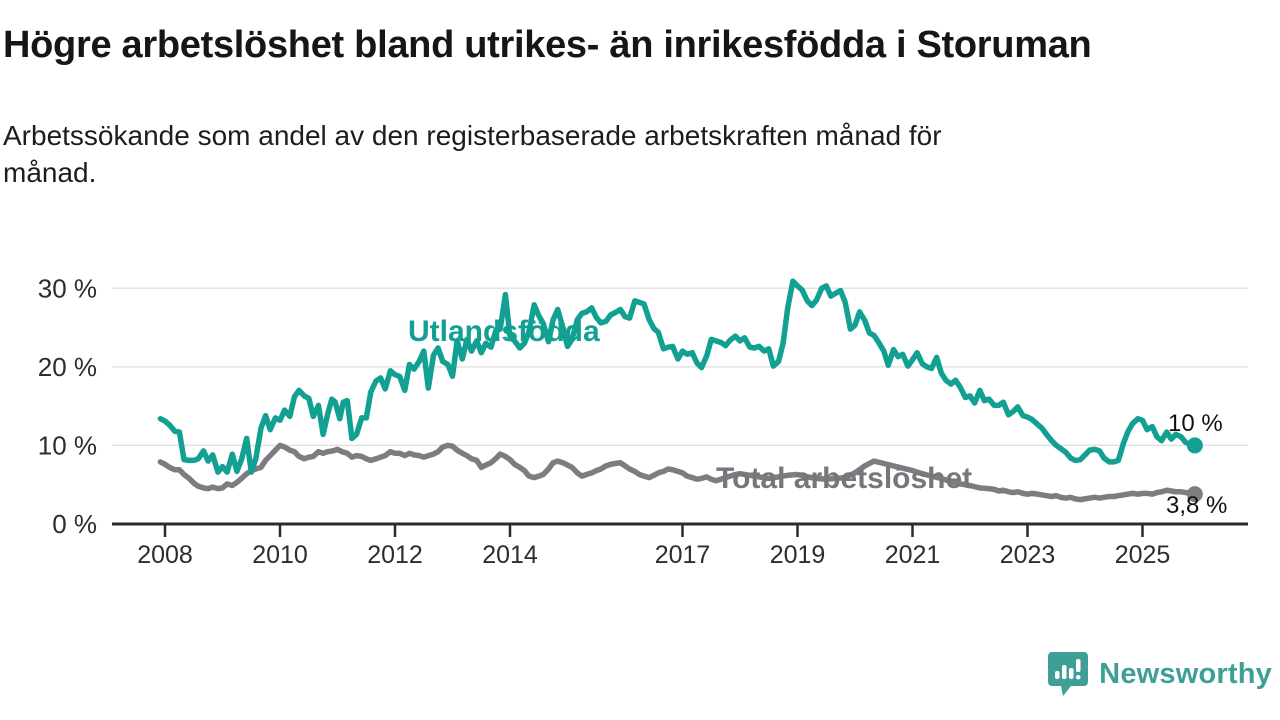 The image size is (1280, 720). What do you see at coordinates (395, 555) in the screenshot?
I see `x-tick-label: 2012` at bounding box center [395, 555].